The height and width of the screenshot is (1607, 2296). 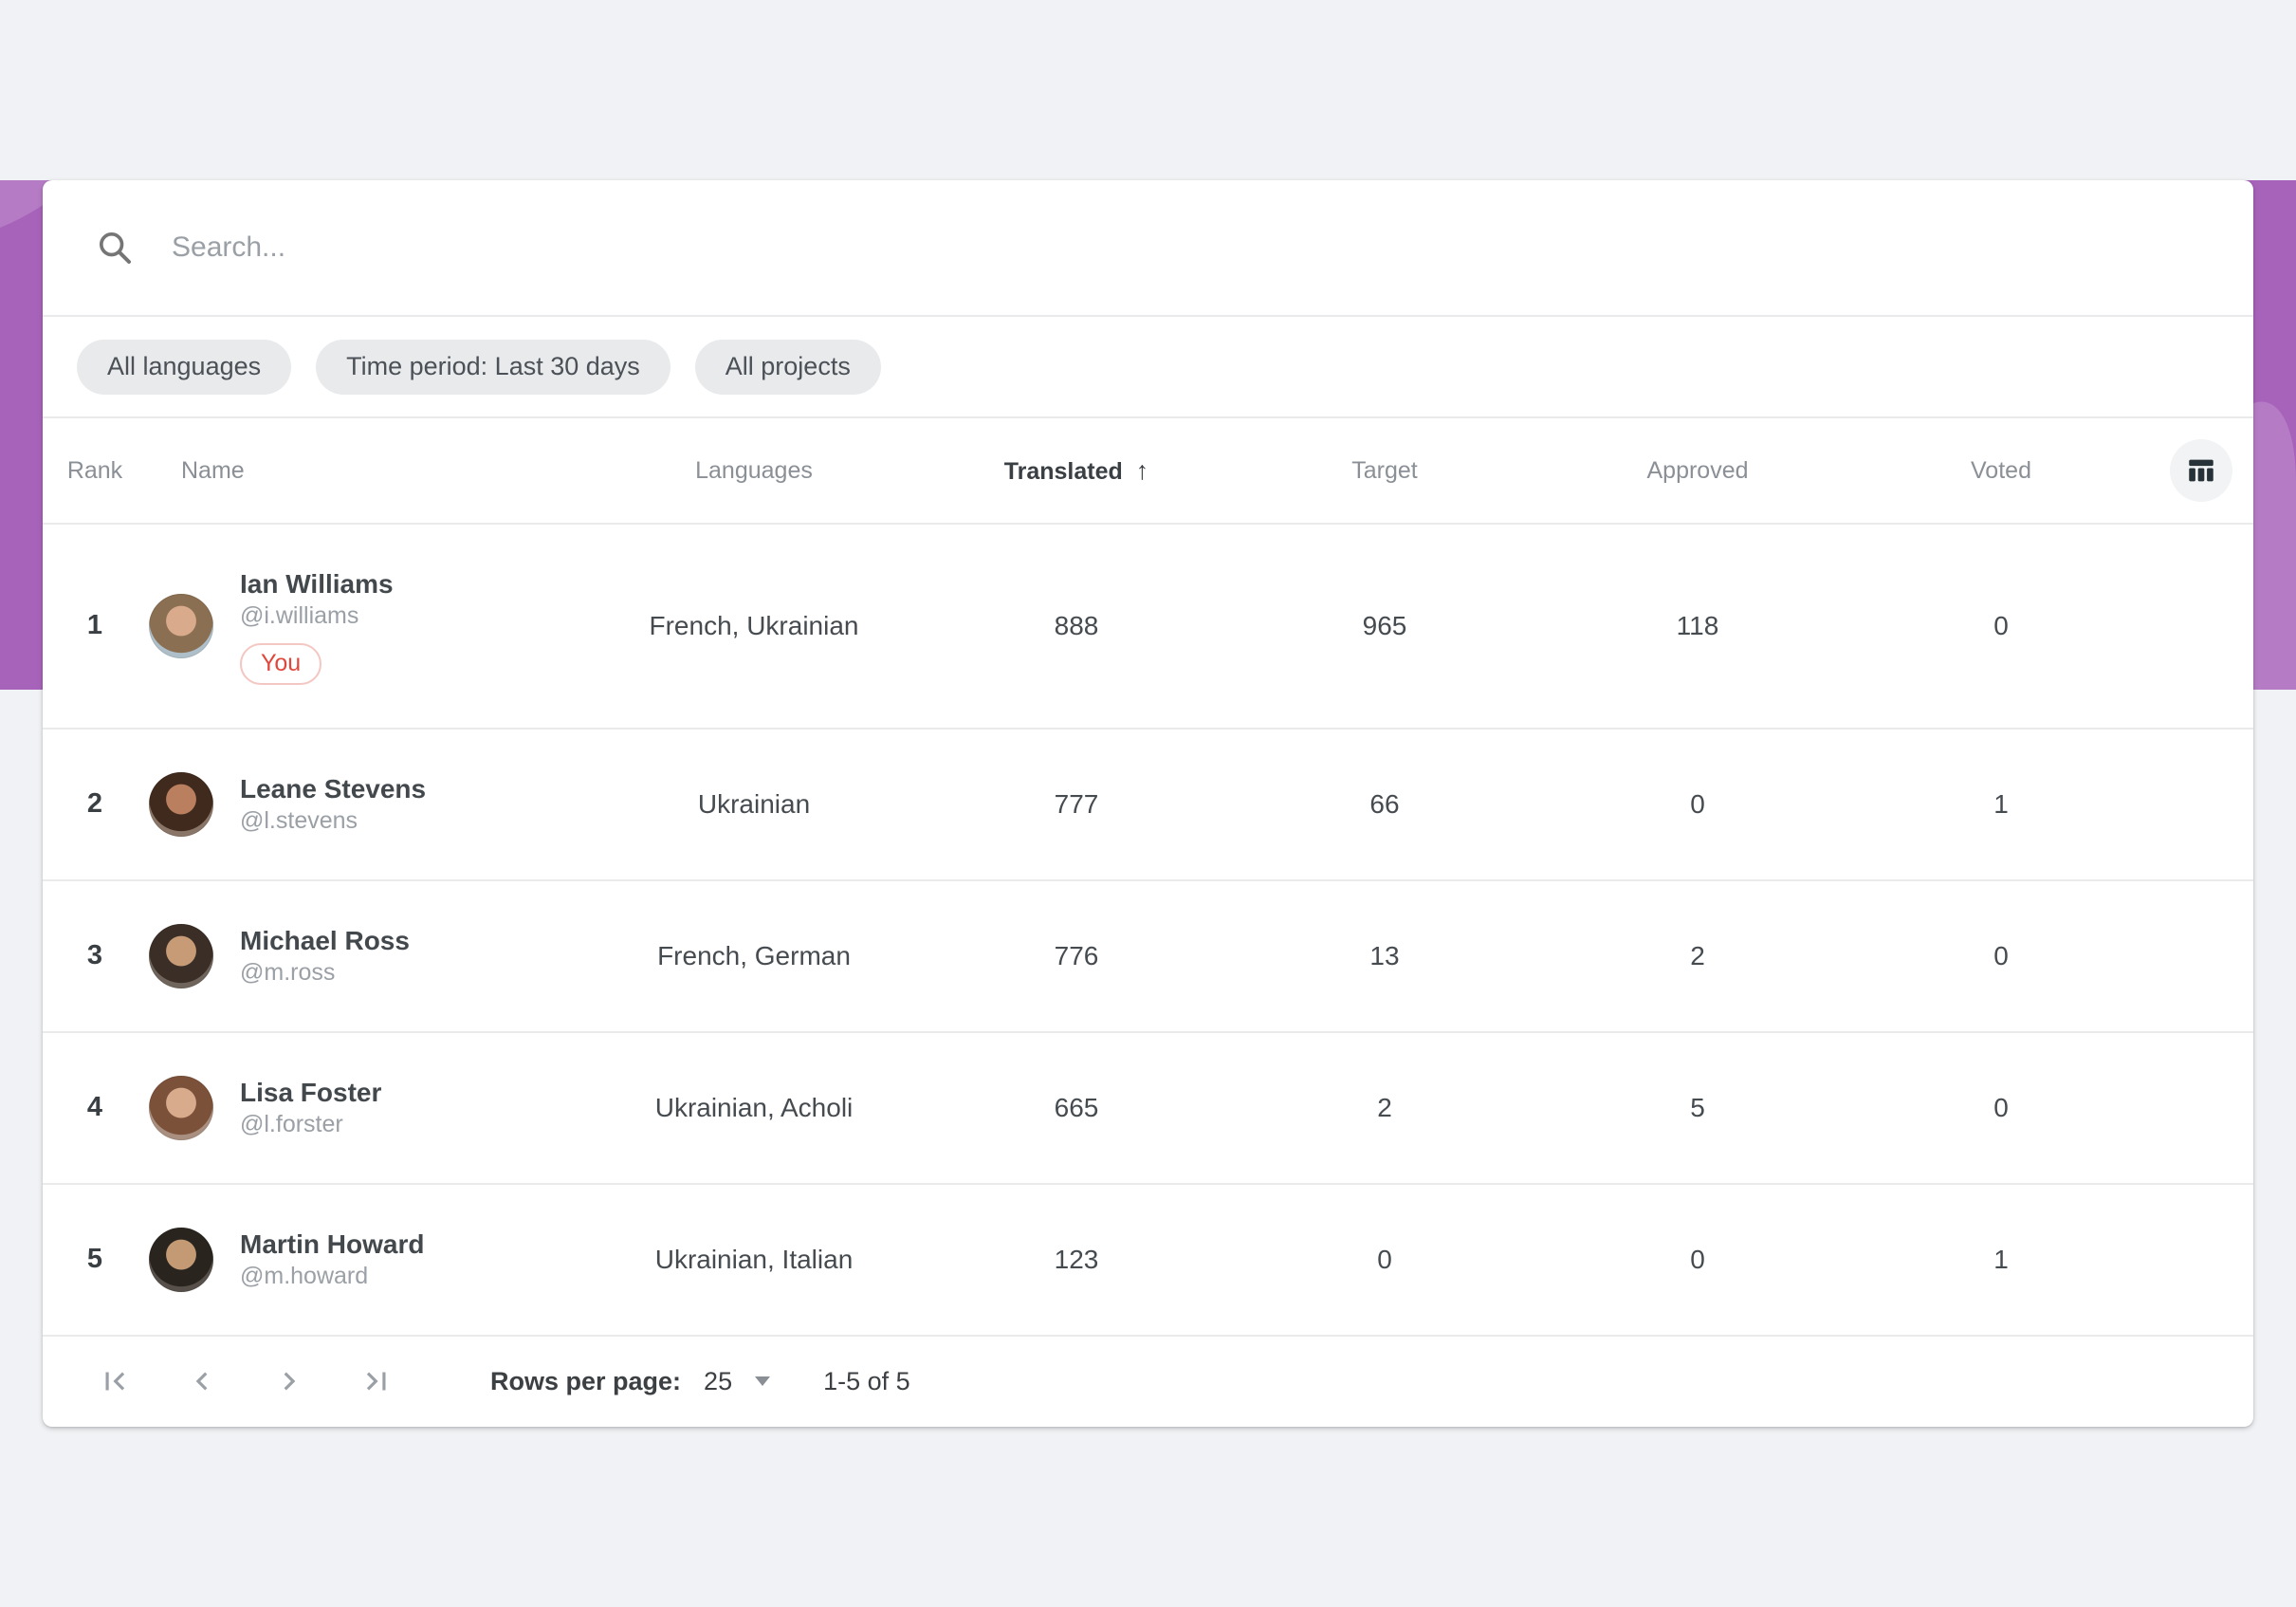 I want to click on chevron-down-icon, so click(x=763, y=1381).